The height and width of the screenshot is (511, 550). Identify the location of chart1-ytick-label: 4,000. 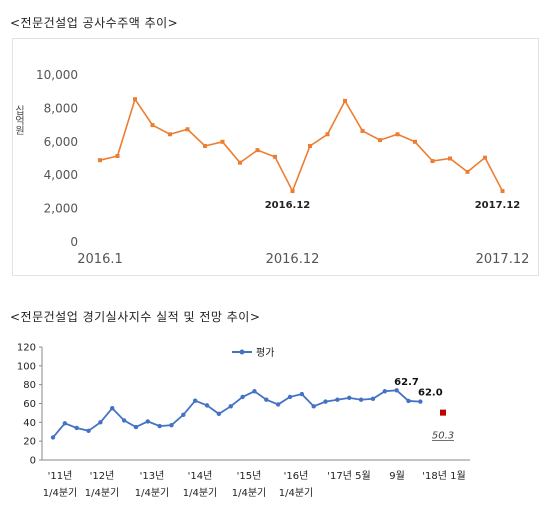
(61, 175).